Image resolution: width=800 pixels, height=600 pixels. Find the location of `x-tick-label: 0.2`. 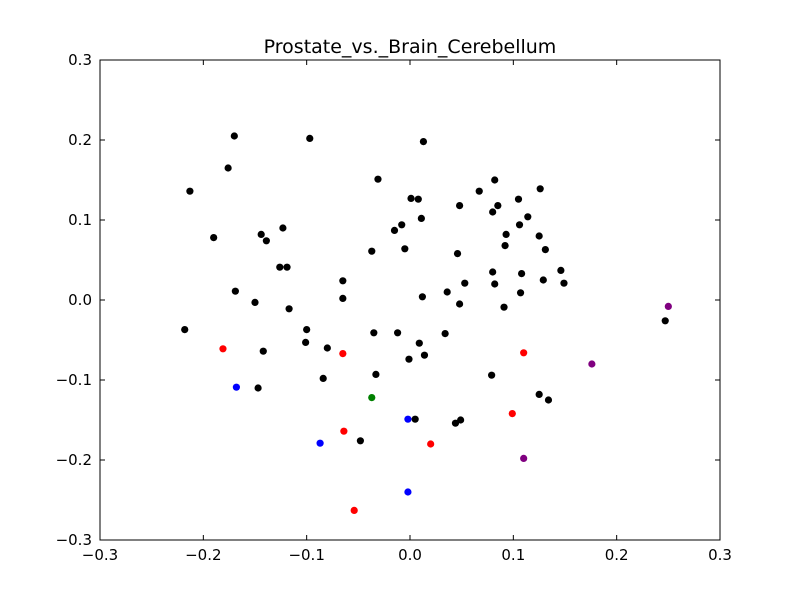

x-tick-label: 0.2 is located at coordinates (617, 555).